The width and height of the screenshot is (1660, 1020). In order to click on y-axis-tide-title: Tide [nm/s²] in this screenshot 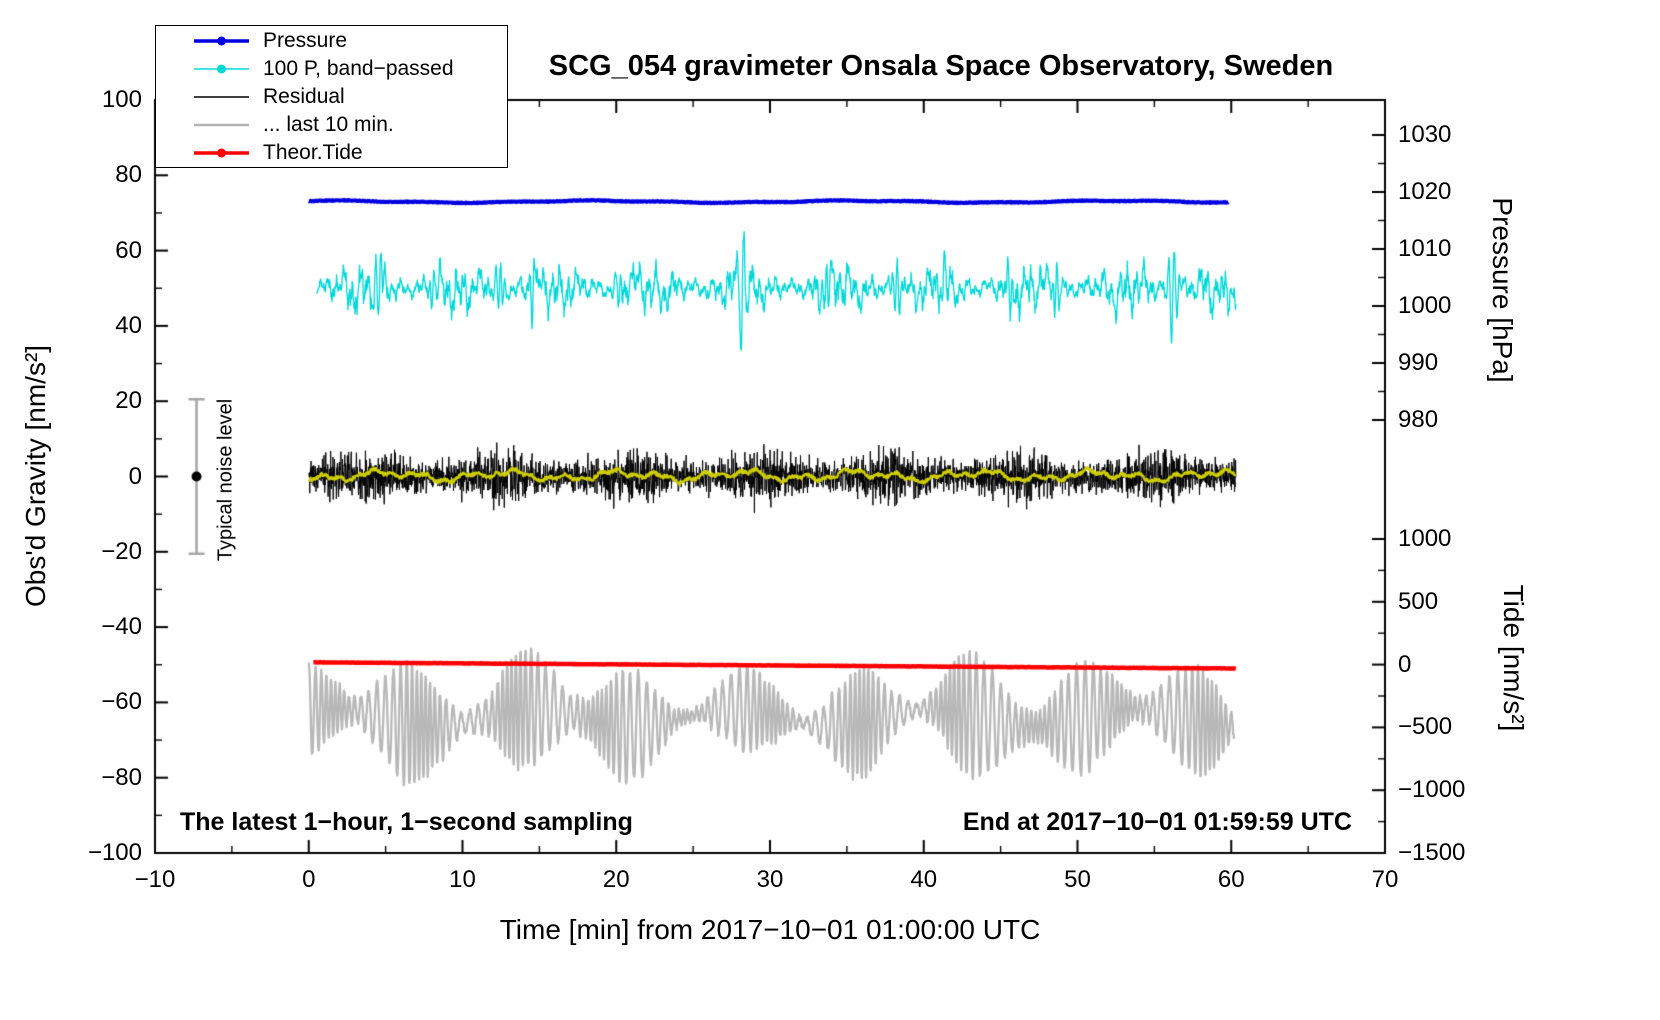, I will do `click(1513, 658)`.